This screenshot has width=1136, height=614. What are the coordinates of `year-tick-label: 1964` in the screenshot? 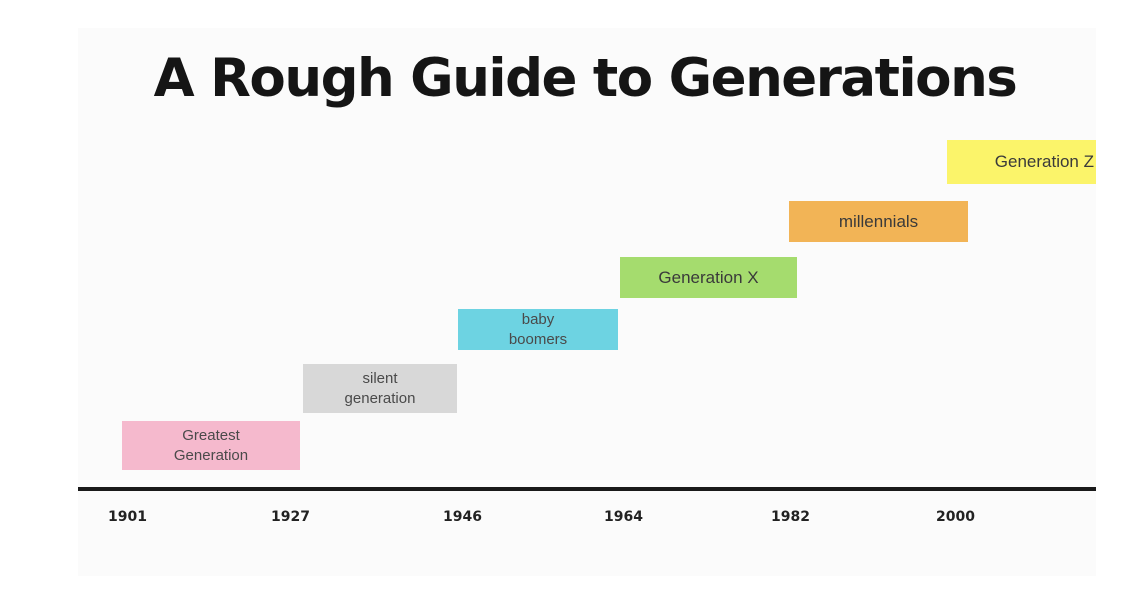 It's located at (623, 517).